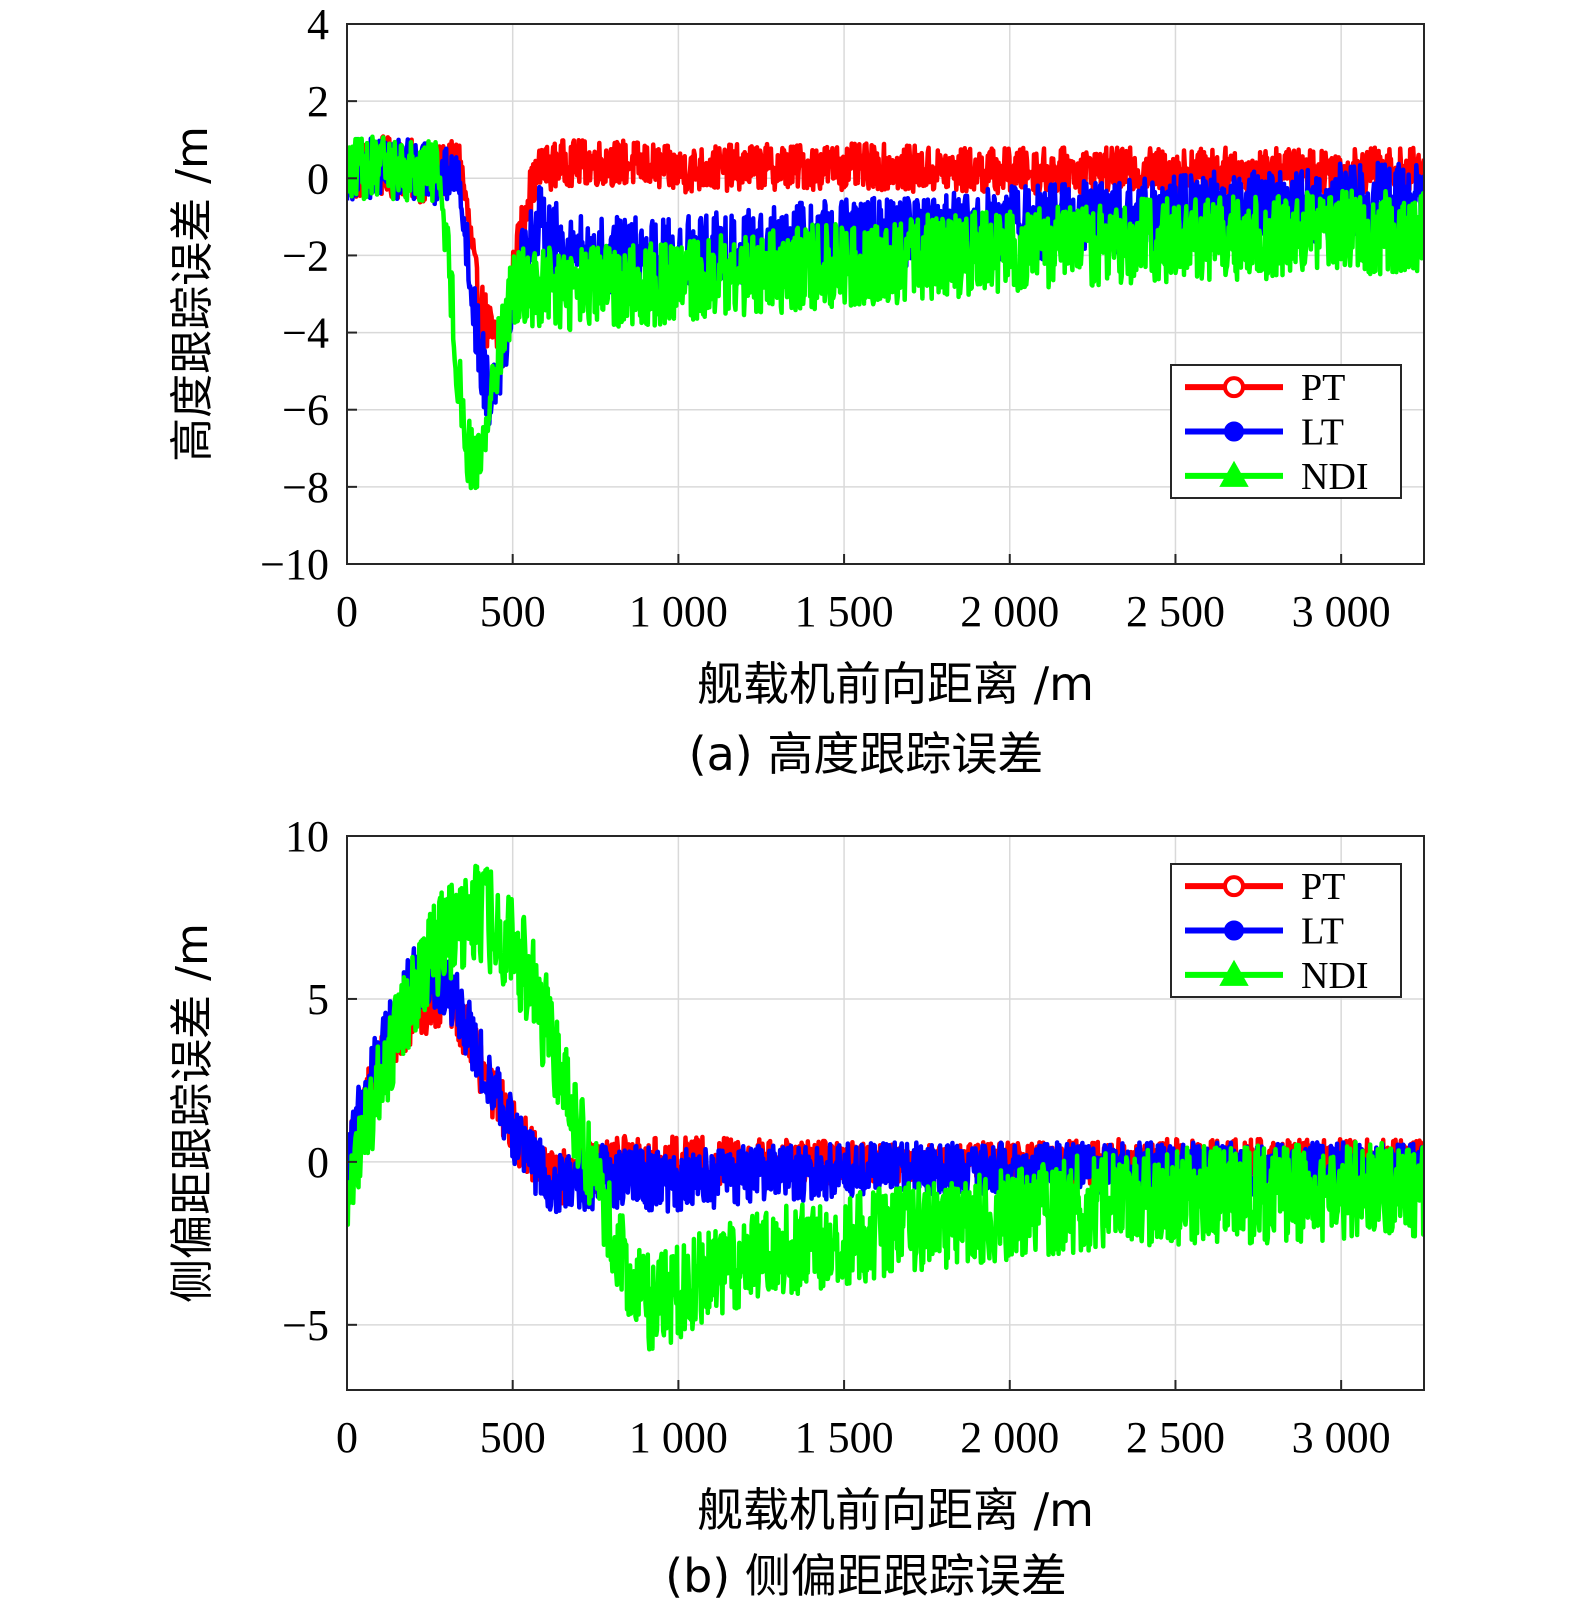 Image resolution: width=1575 pixels, height=1605 pixels. Describe the element at coordinates (347, 611) in the screenshot. I see `chart-a-xtick-label: 0` at that location.